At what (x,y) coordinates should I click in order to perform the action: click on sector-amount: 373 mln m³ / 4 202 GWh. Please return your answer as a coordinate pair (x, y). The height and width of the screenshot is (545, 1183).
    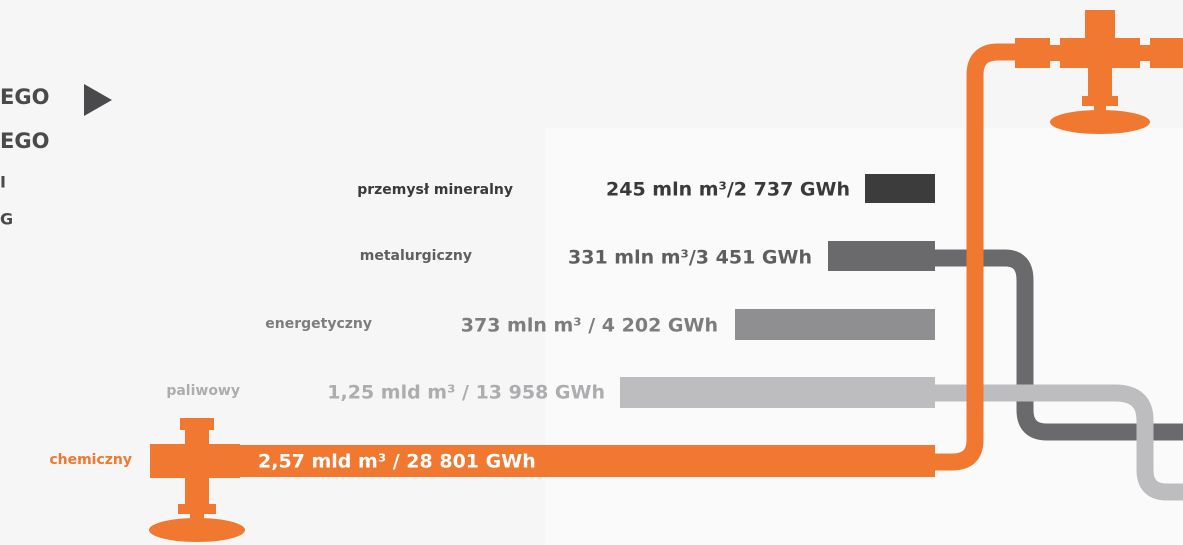
    Looking at the image, I should click on (589, 326).